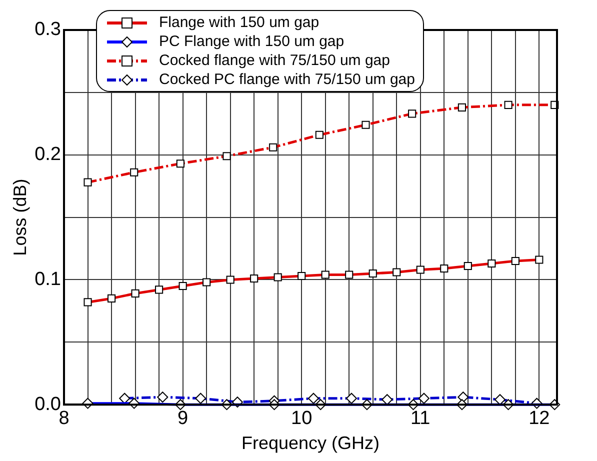 The image size is (597, 461). I want to click on x-tick-label: 10, so click(301, 419).